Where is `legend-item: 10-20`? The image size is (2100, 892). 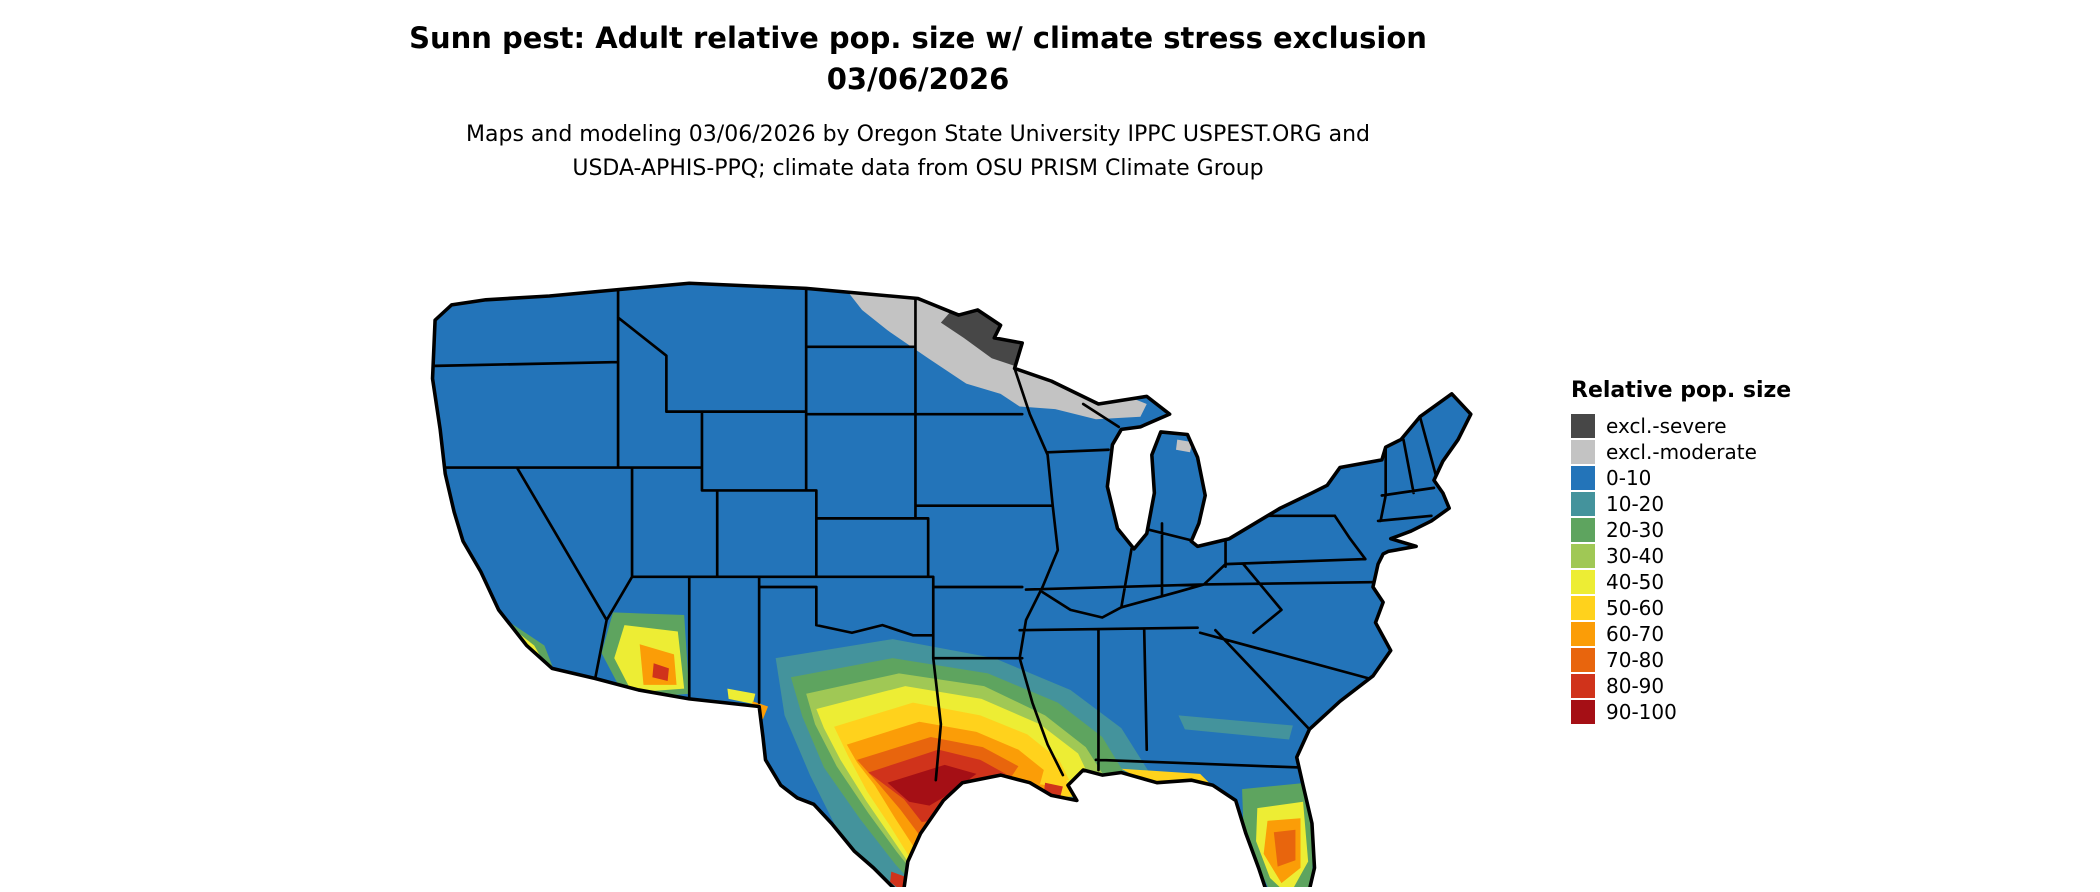 legend-item: 10-20 is located at coordinates (1681, 504).